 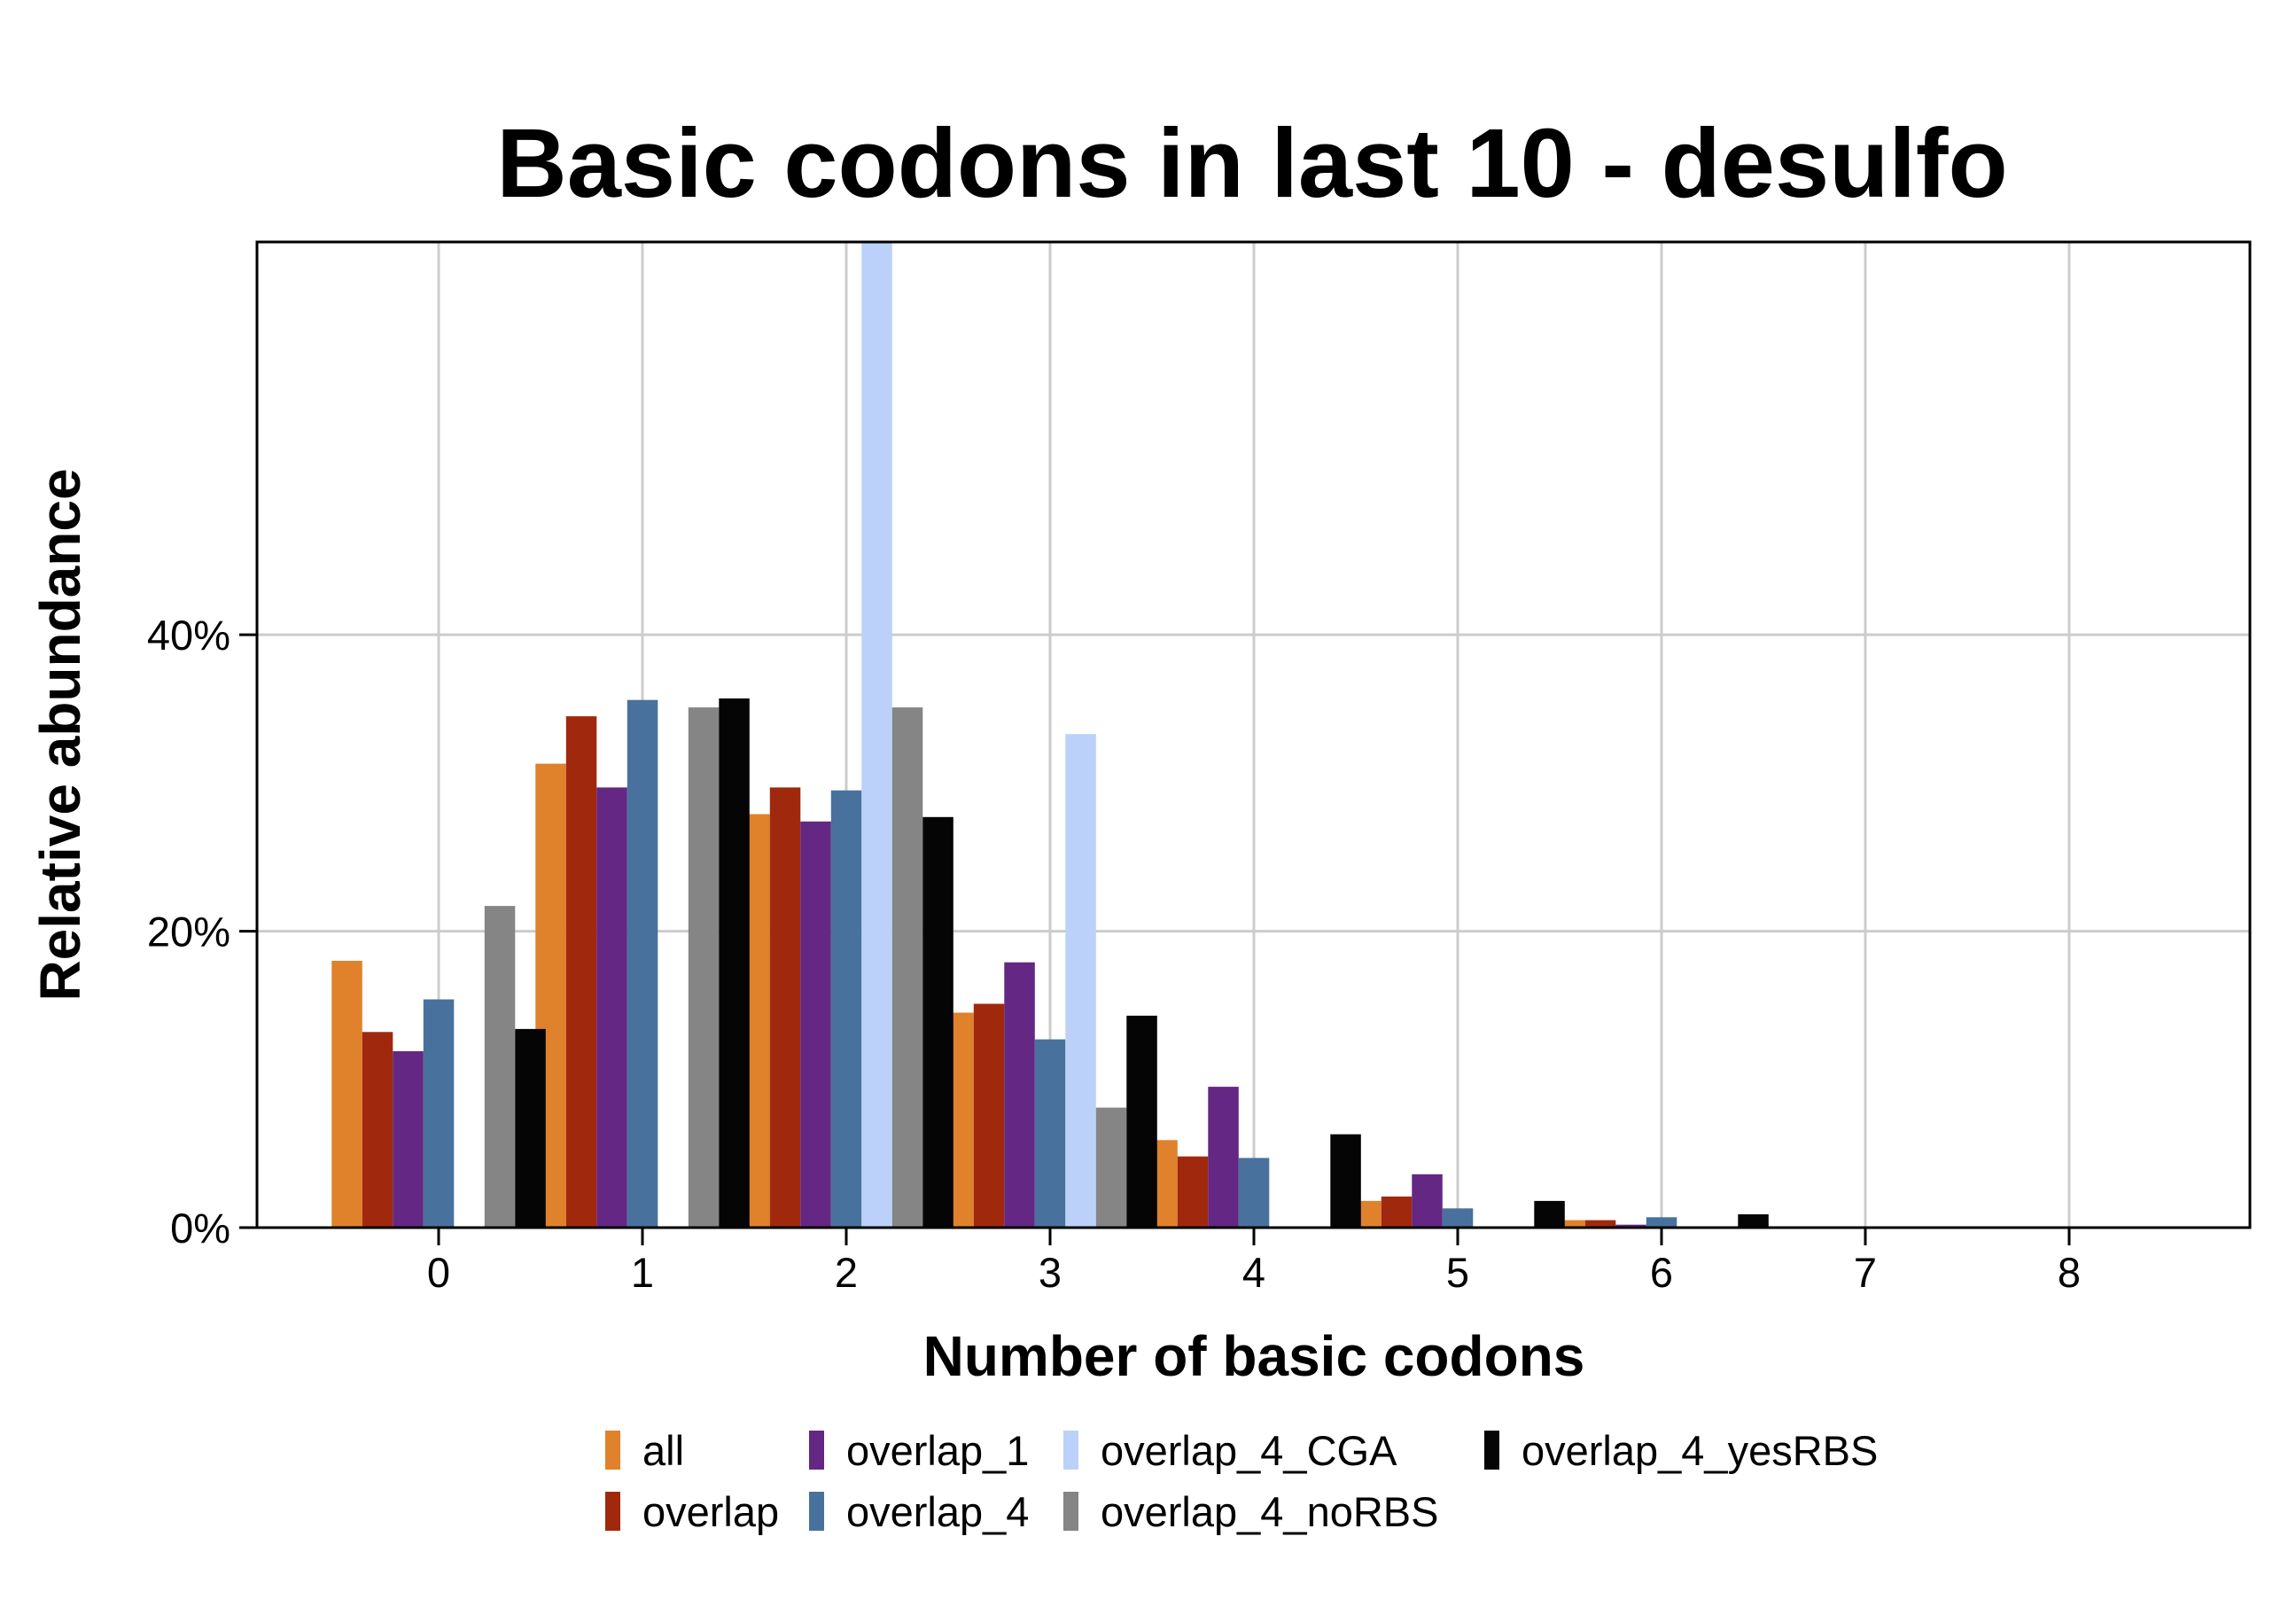 I want to click on legend-item-overlap: overlap, so click(x=692, y=1511).